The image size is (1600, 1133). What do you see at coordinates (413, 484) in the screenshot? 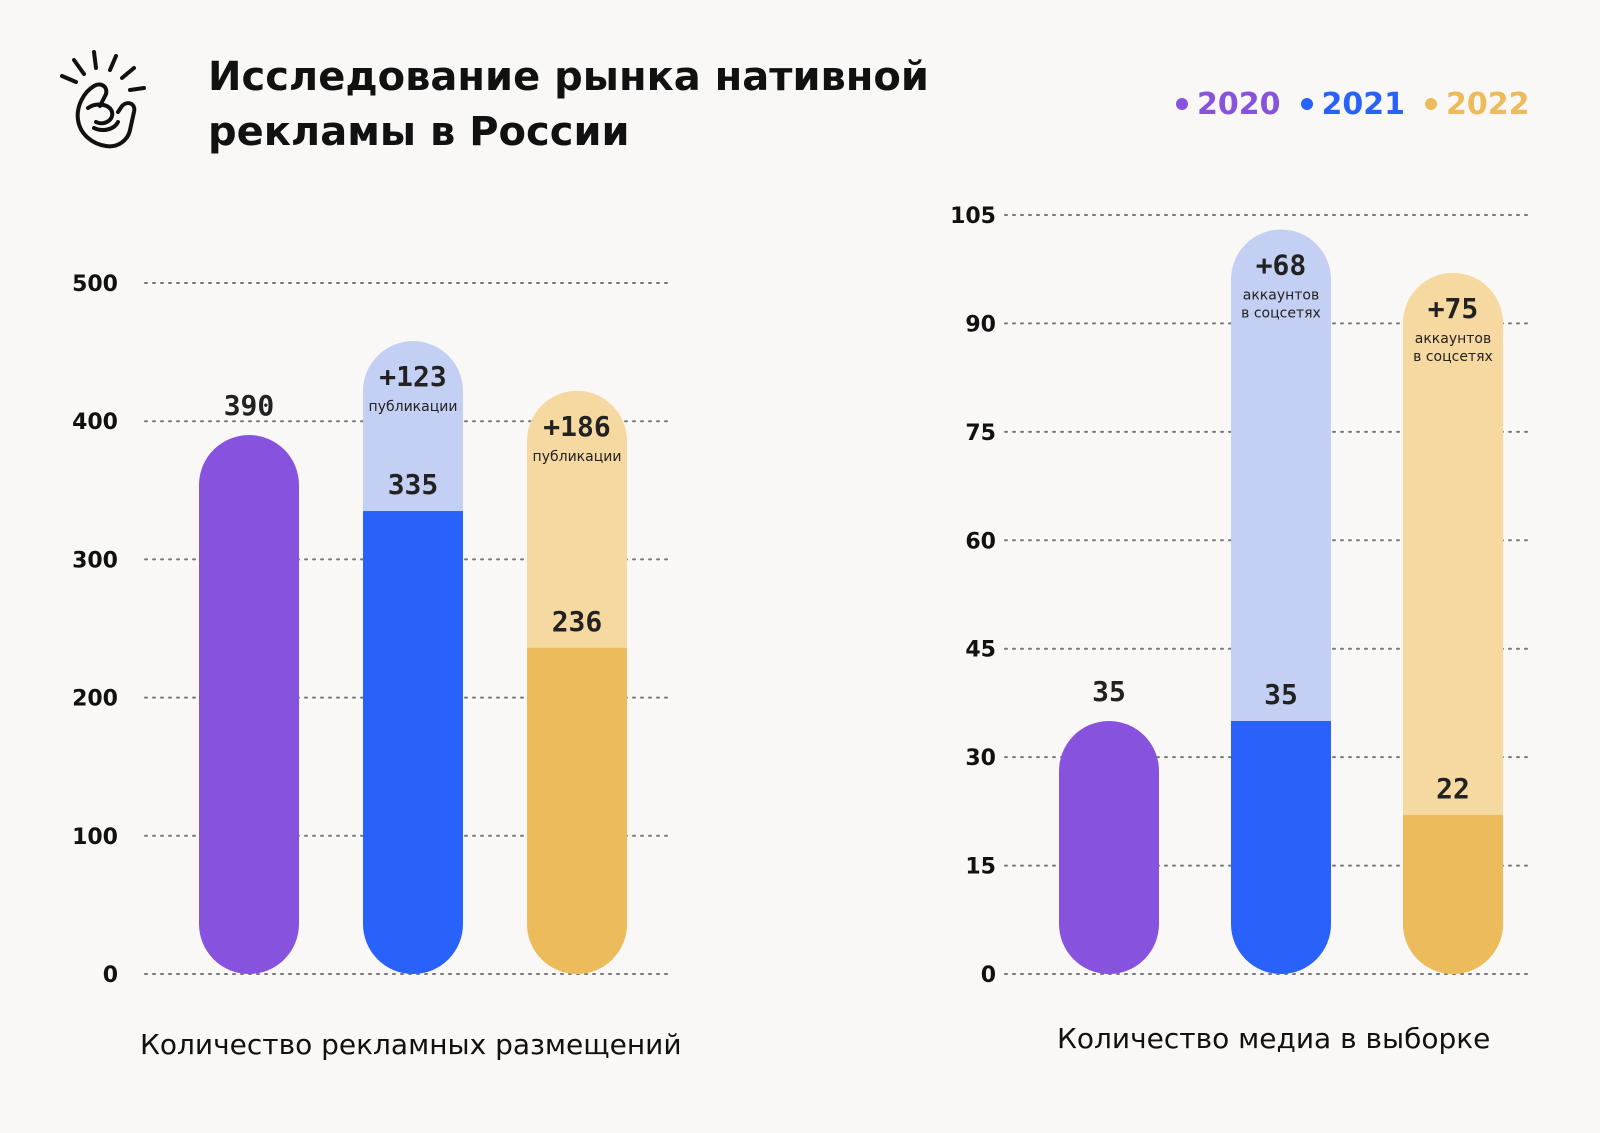
I see `value-label-2021: 335` at bounding box center [413, 484].